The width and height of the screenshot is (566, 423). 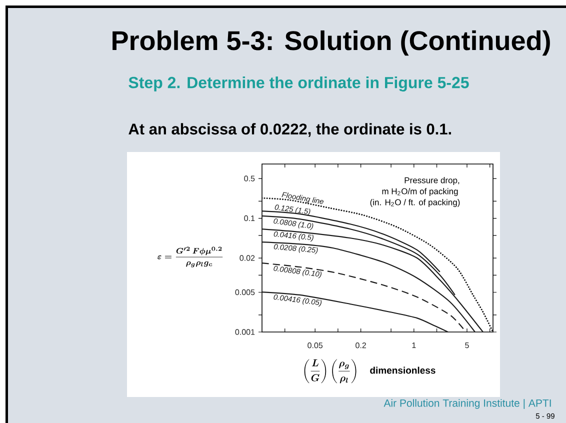 What do you see at coordinates (415, 203) in the screenshot?
I see `annotation: (in. H$_{2}$O / ft. of packing)` at bounding box center [415, 203].